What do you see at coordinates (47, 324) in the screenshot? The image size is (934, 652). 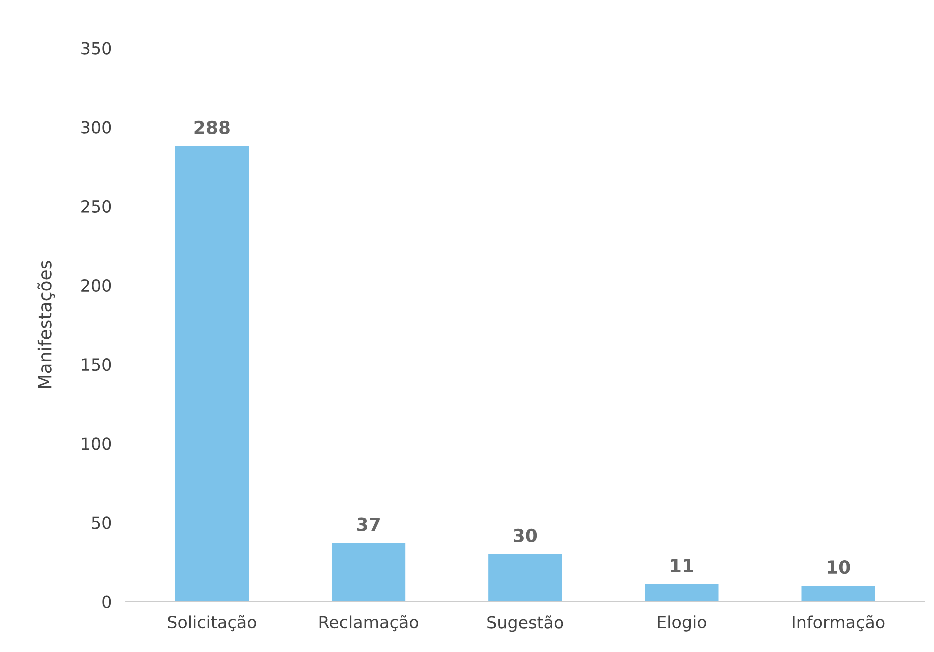 I see `y-axis-title: Manifestações` at bounding box center [47, 324].